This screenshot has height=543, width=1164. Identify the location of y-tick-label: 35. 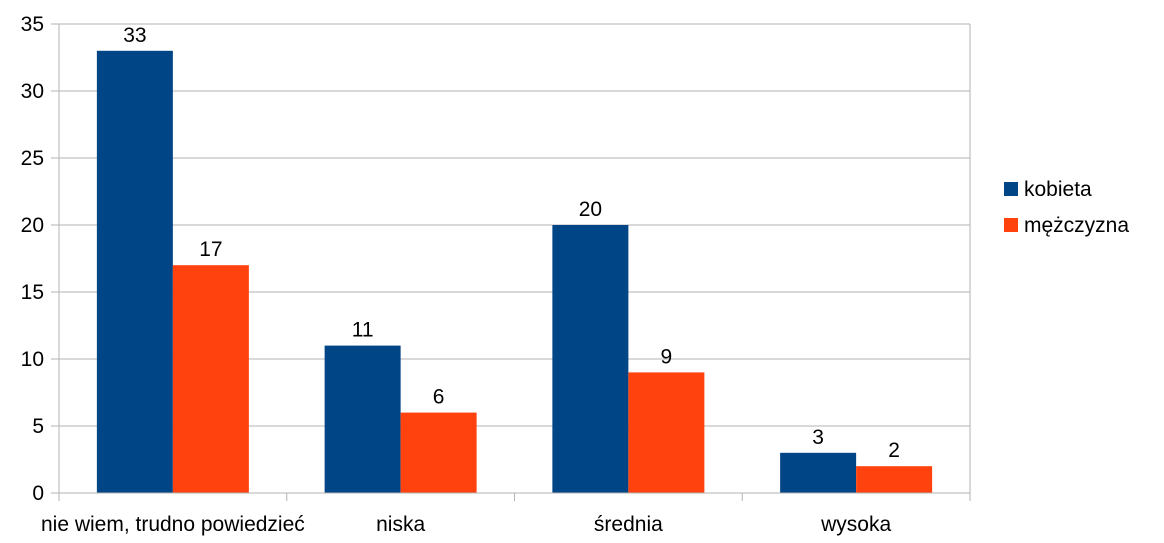
(32, 24).